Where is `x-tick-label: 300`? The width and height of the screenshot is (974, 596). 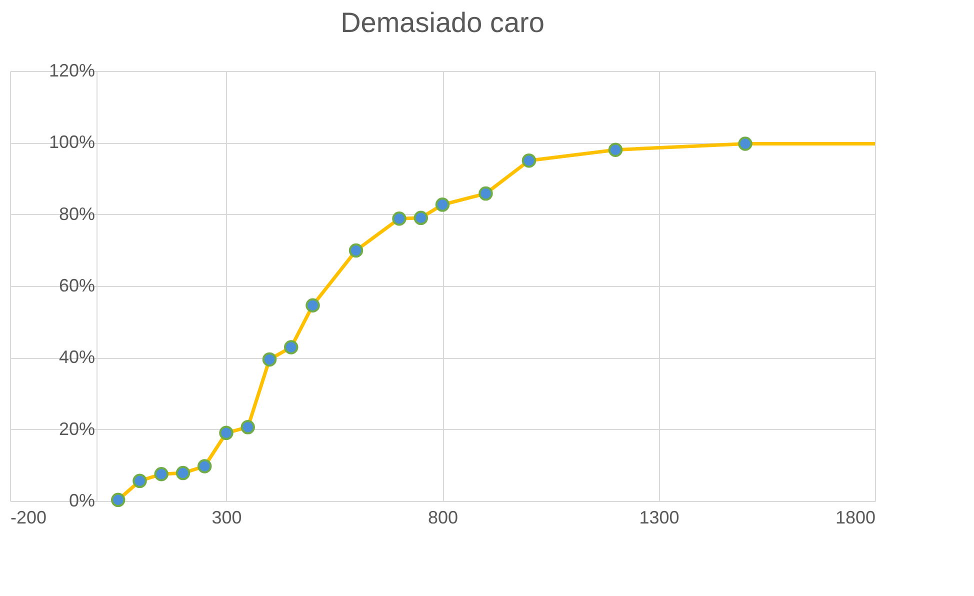
x-tick-label: 300 is located at coordinates (227, 518).